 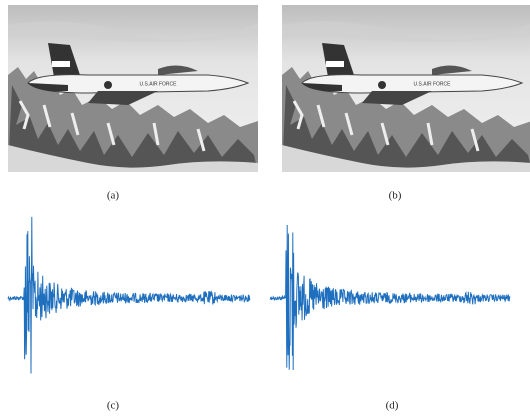 I want to click on label-c: (c), so click(x=113, y=406).